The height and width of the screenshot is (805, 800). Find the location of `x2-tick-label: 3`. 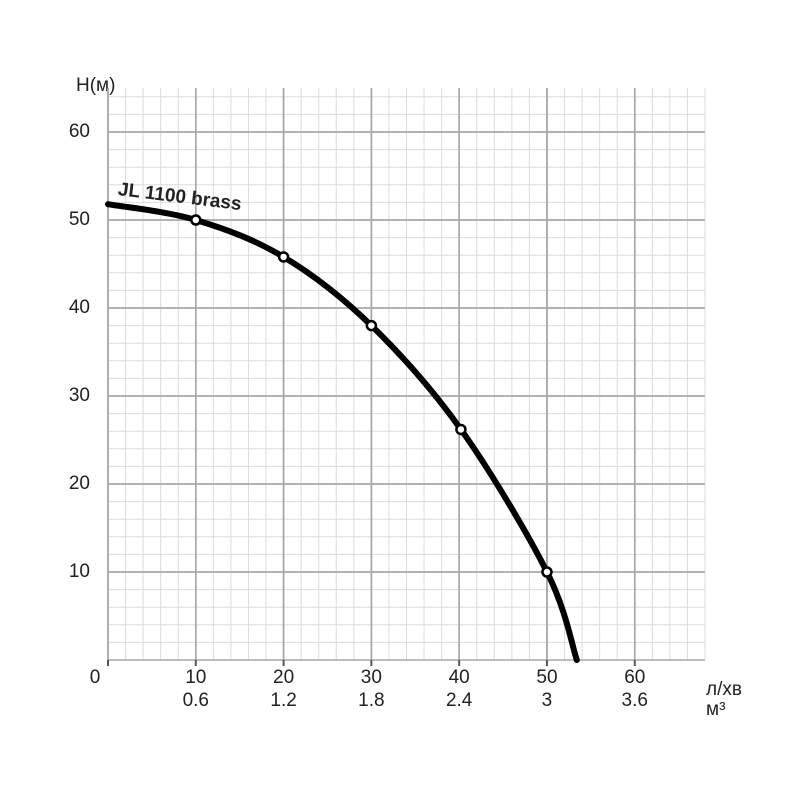

x2-tick-label: 3 is located at coordinates (547, 700).